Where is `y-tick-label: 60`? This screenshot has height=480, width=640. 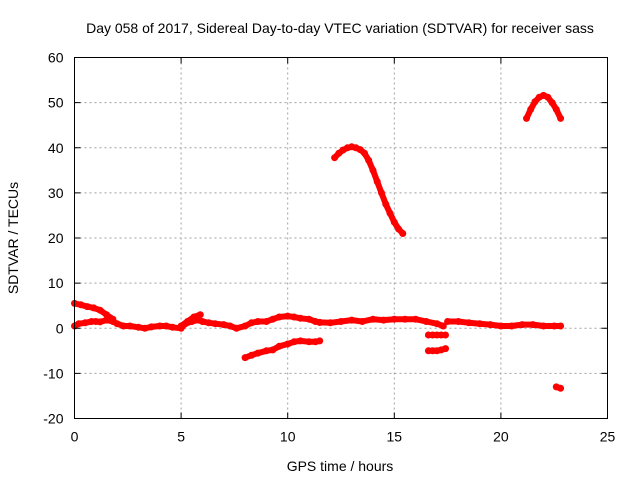 y-tick-label: 60 is located at coordinates (56, 58).